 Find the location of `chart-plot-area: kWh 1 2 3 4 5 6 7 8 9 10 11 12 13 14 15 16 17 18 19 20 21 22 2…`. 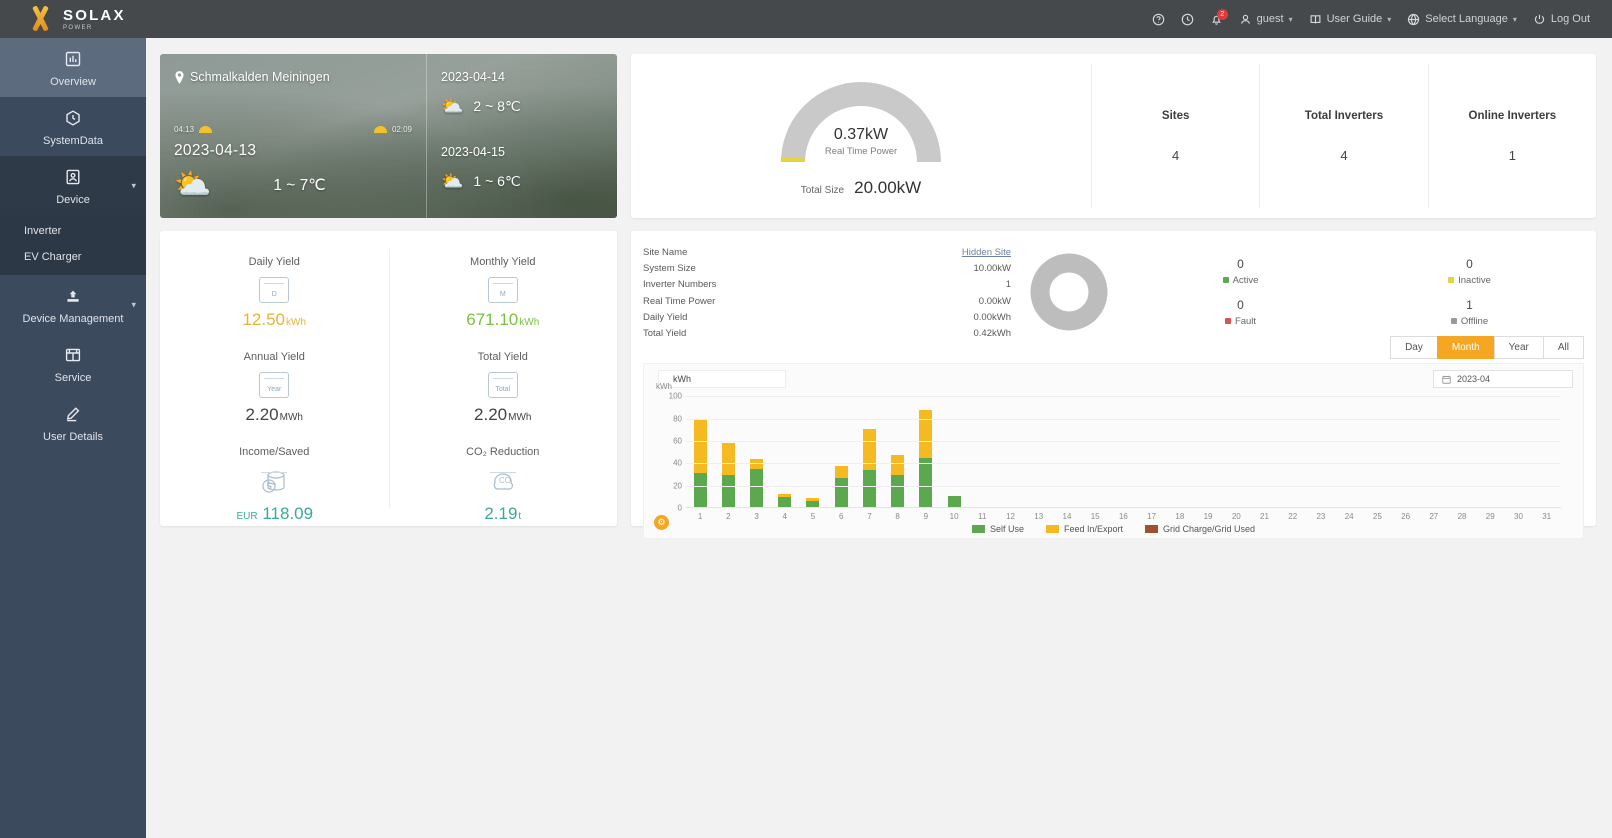

chart-plot-area: kWh 1 2 3 4 5 6 7 8 9 10 11 12 13 14 15 16 17 18 19 20 21 22 2… is located at coordinates (1108, 451).